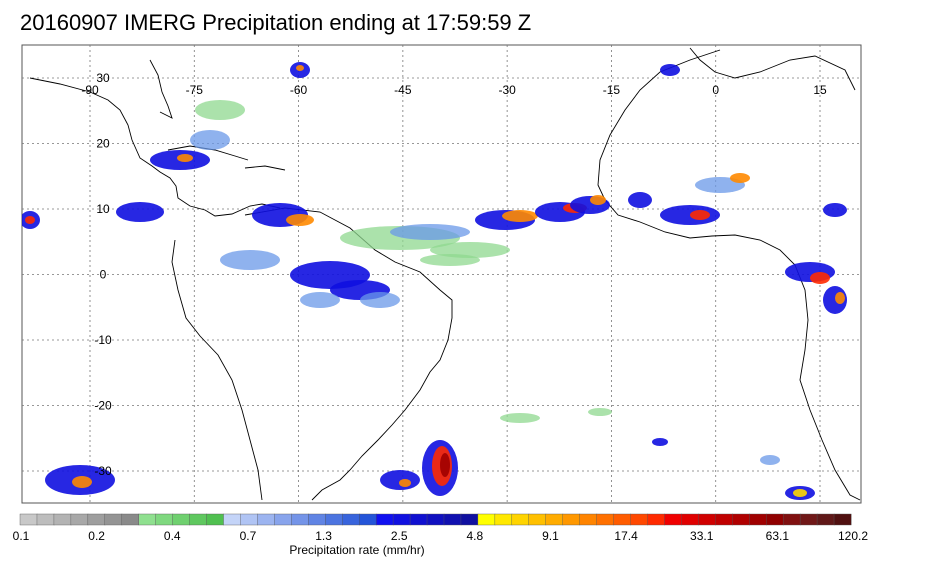 This screenshot has height=571, width=944. Describe the element at coordinates (772, 69) in the screenshot. I see `coastline-iberia` at that location.